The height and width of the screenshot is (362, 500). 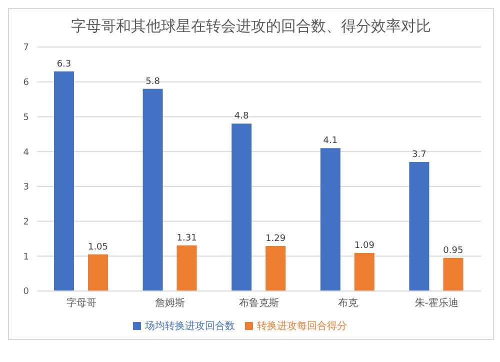 What do you see at coordinates (170, 303) in the screenshot?
I see `x-tick-label: 詹姆斯` at bounding box center [170, 303].